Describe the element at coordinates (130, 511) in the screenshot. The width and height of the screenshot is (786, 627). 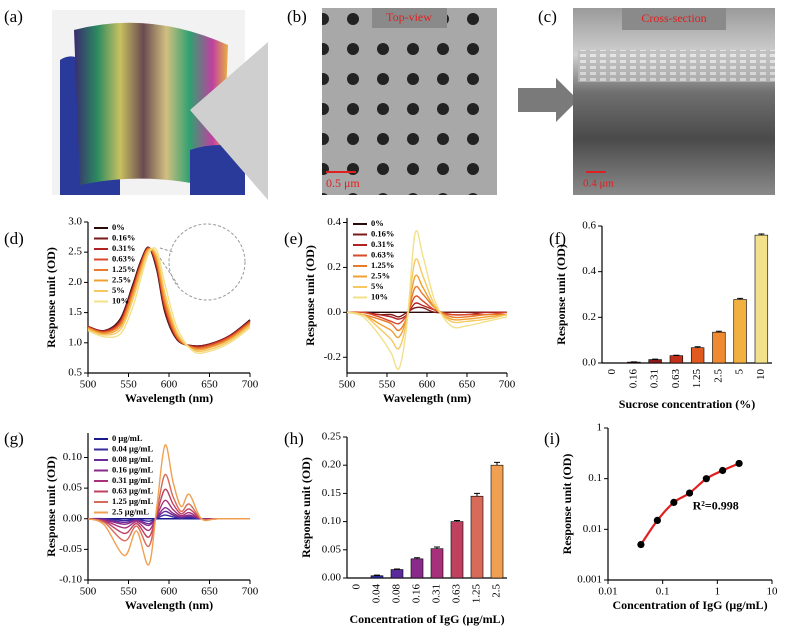
I see `legend-label: 2.5 μg/mL` at that location.